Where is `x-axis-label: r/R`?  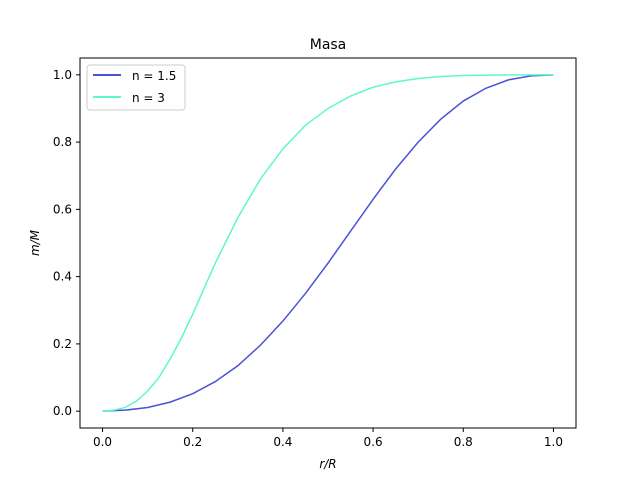 x-axis-label: r/R is located at coordinates (327, 464).